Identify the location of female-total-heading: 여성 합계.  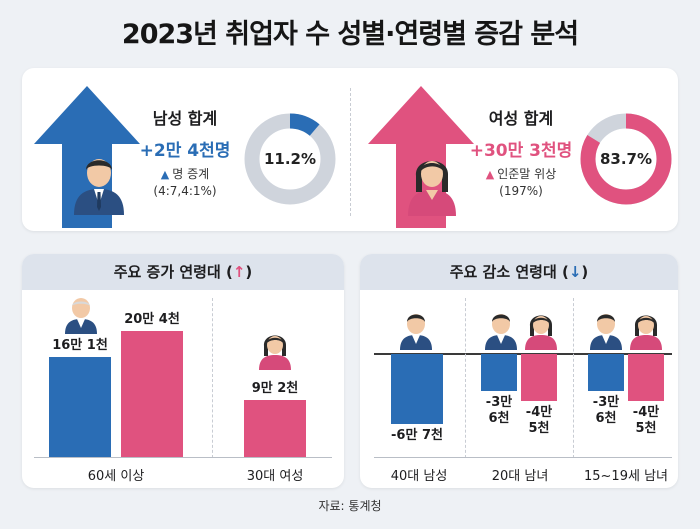
(521, 118).